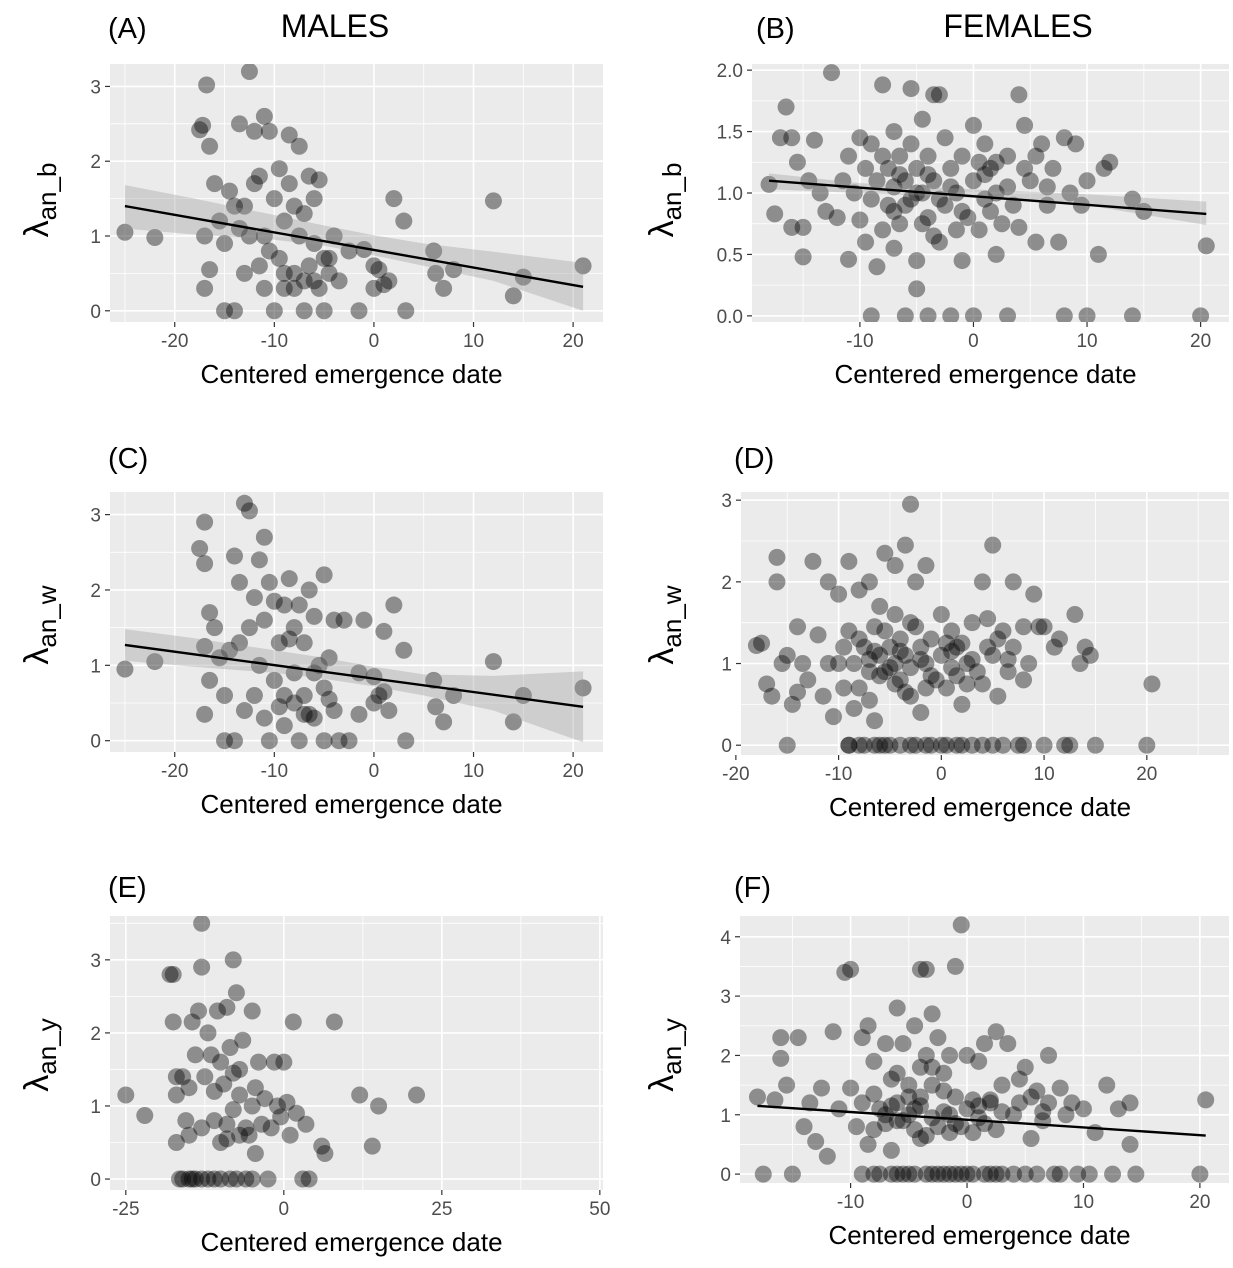 Image resolution: width=1233 pixels, height=1268 pixels. Describe the element at coordinates (95, 1180) in the screenshot. I see `y-tick-label: 0` at that location.